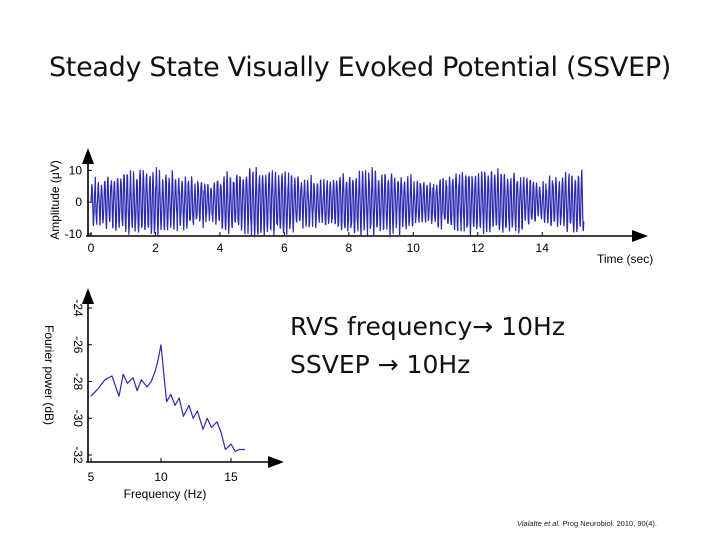 The image size is (720, 540). I want to click on x-tick-label: 6, so click(284, 248).